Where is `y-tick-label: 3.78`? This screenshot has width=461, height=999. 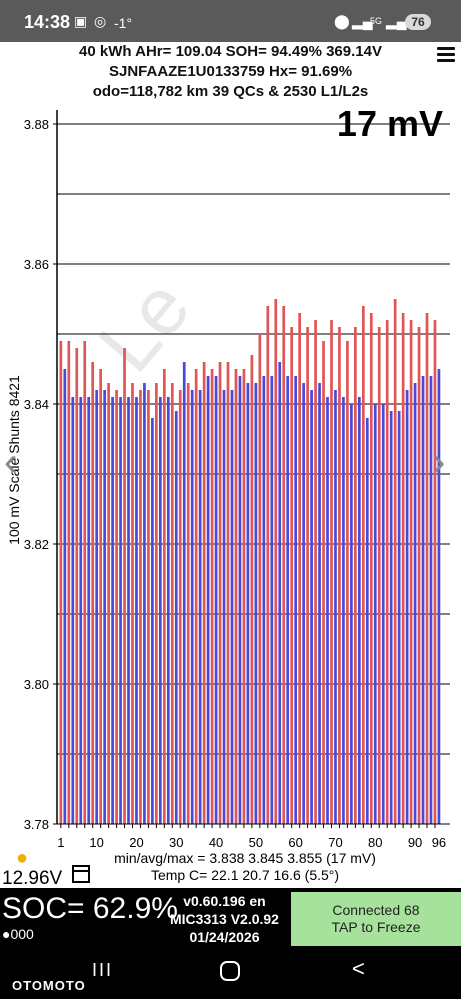 y-tick-label: 3.78 is located at coordinates (36, 824).